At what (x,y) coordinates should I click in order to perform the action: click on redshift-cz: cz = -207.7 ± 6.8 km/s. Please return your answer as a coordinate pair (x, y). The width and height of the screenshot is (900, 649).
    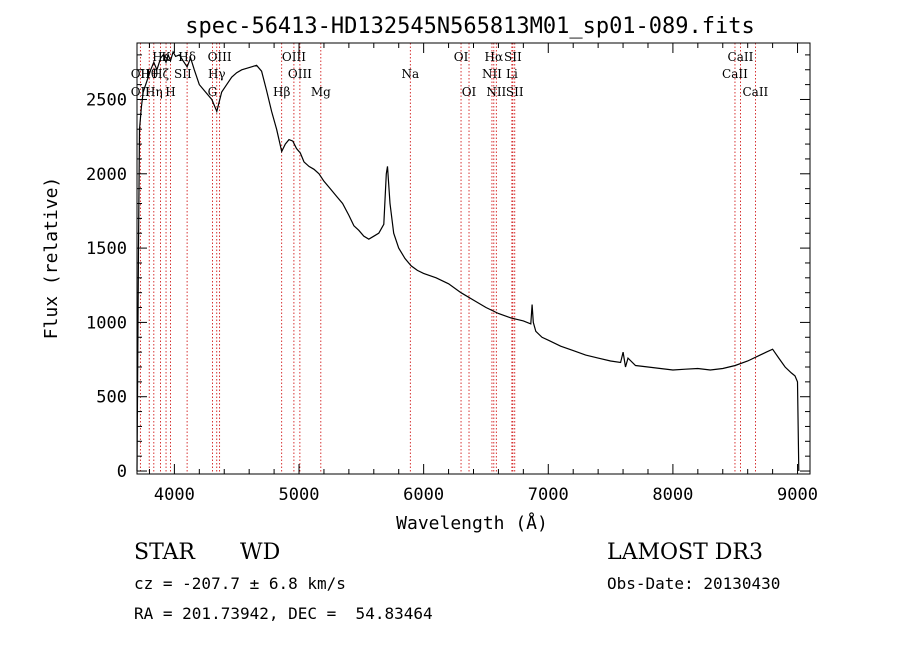
    Looking at the image, I should click on (240, 583).